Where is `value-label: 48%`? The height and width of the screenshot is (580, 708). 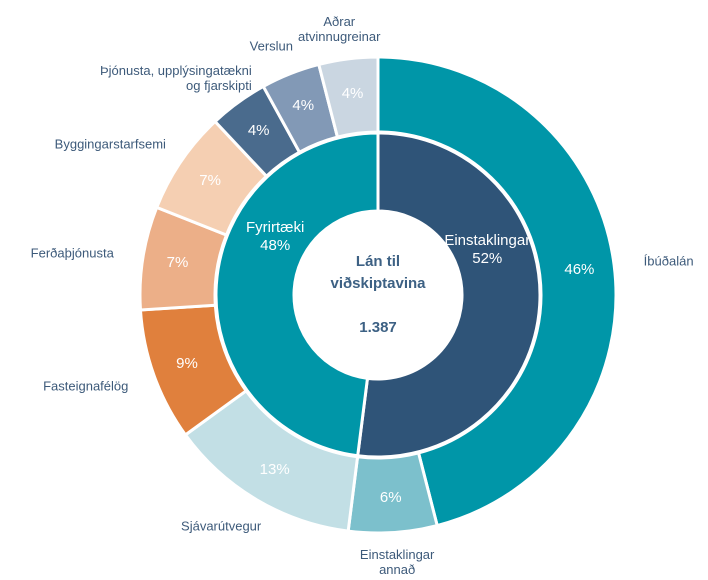
value-label: 48% is located at coordinates (275, 246).